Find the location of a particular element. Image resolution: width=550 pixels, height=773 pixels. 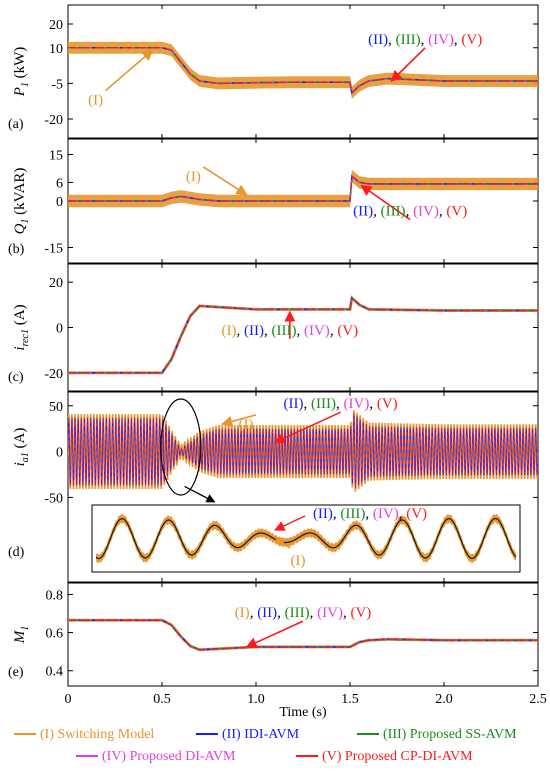

inset-label: (II), (III), (IV), (V) is located at coordinates (370, 514).